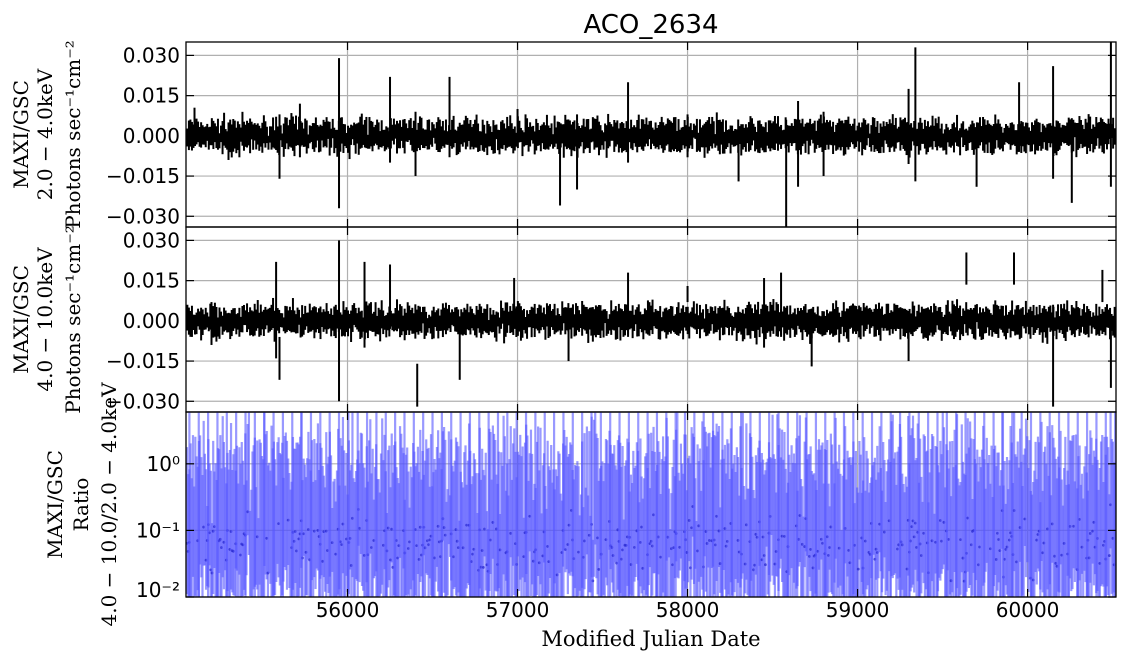  What do you see at coordinates (73, 319) in the screenshot?
I see `hard-y-axis-label: Photons sec⁻¹cm⁻²` at bounding box center [73, 319].